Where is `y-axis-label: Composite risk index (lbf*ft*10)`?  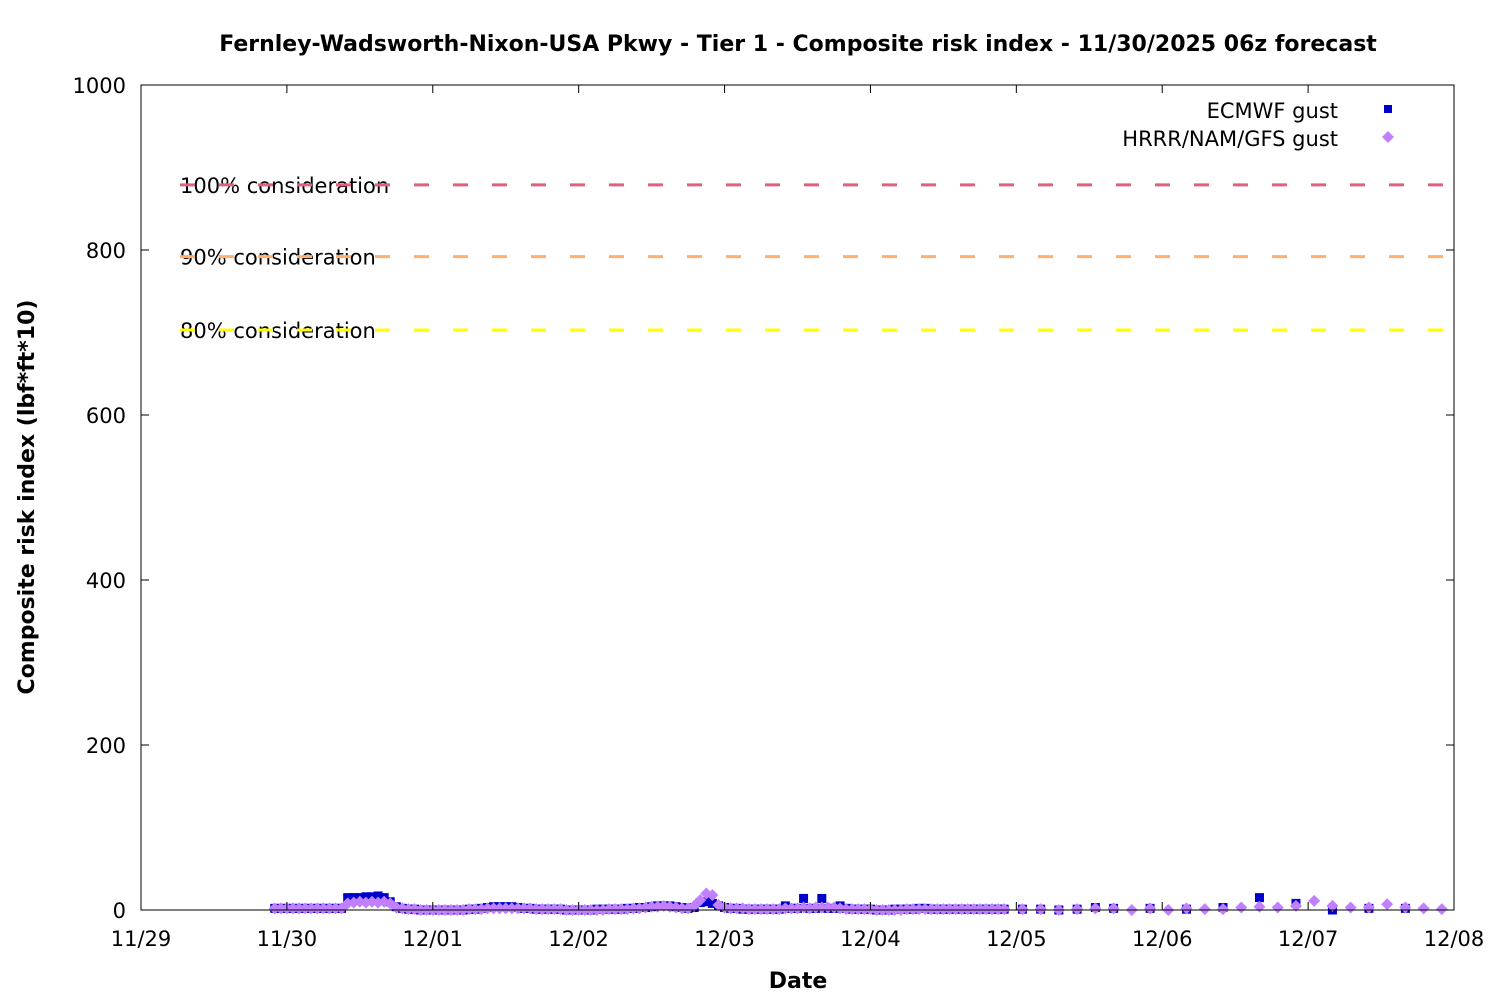 y-axis-label: Composite risk index (lbf*ft*10) is located at coordinates (27, 497).